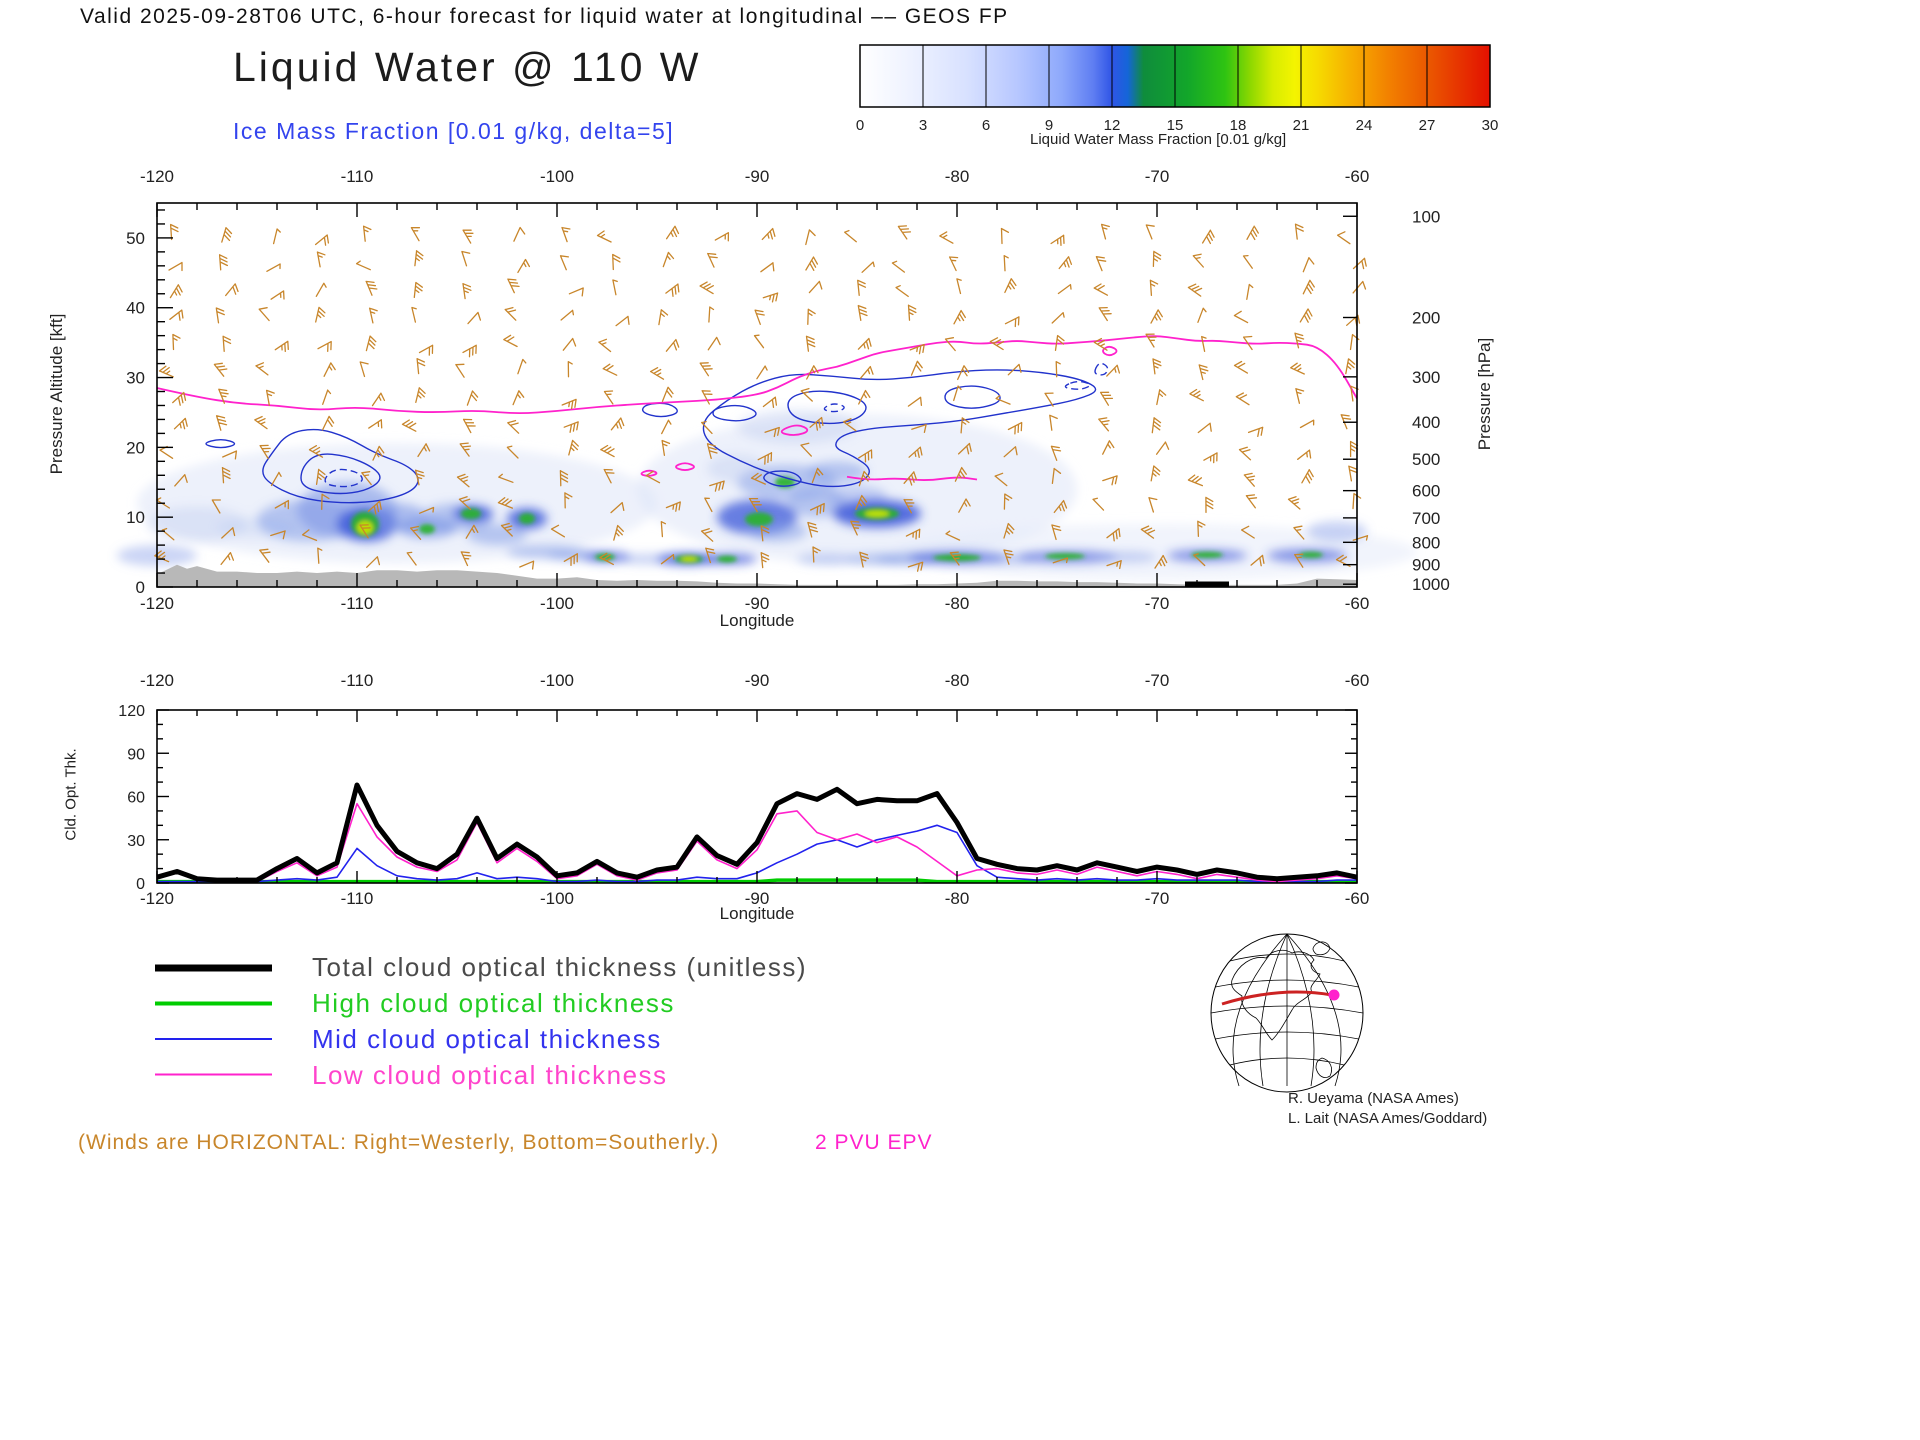  I want to click on svg-text: 800, so click(1426, 542).